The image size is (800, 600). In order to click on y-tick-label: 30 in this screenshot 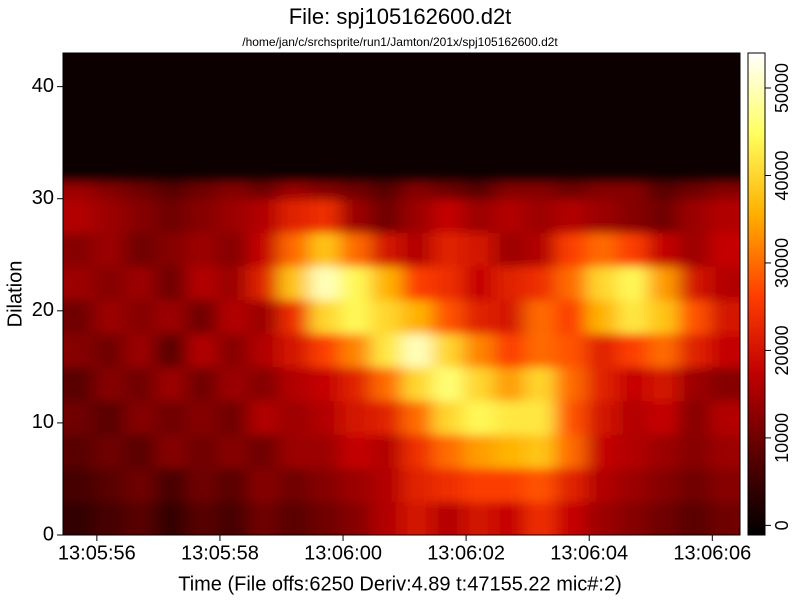, I will do `click(43, 198)`.